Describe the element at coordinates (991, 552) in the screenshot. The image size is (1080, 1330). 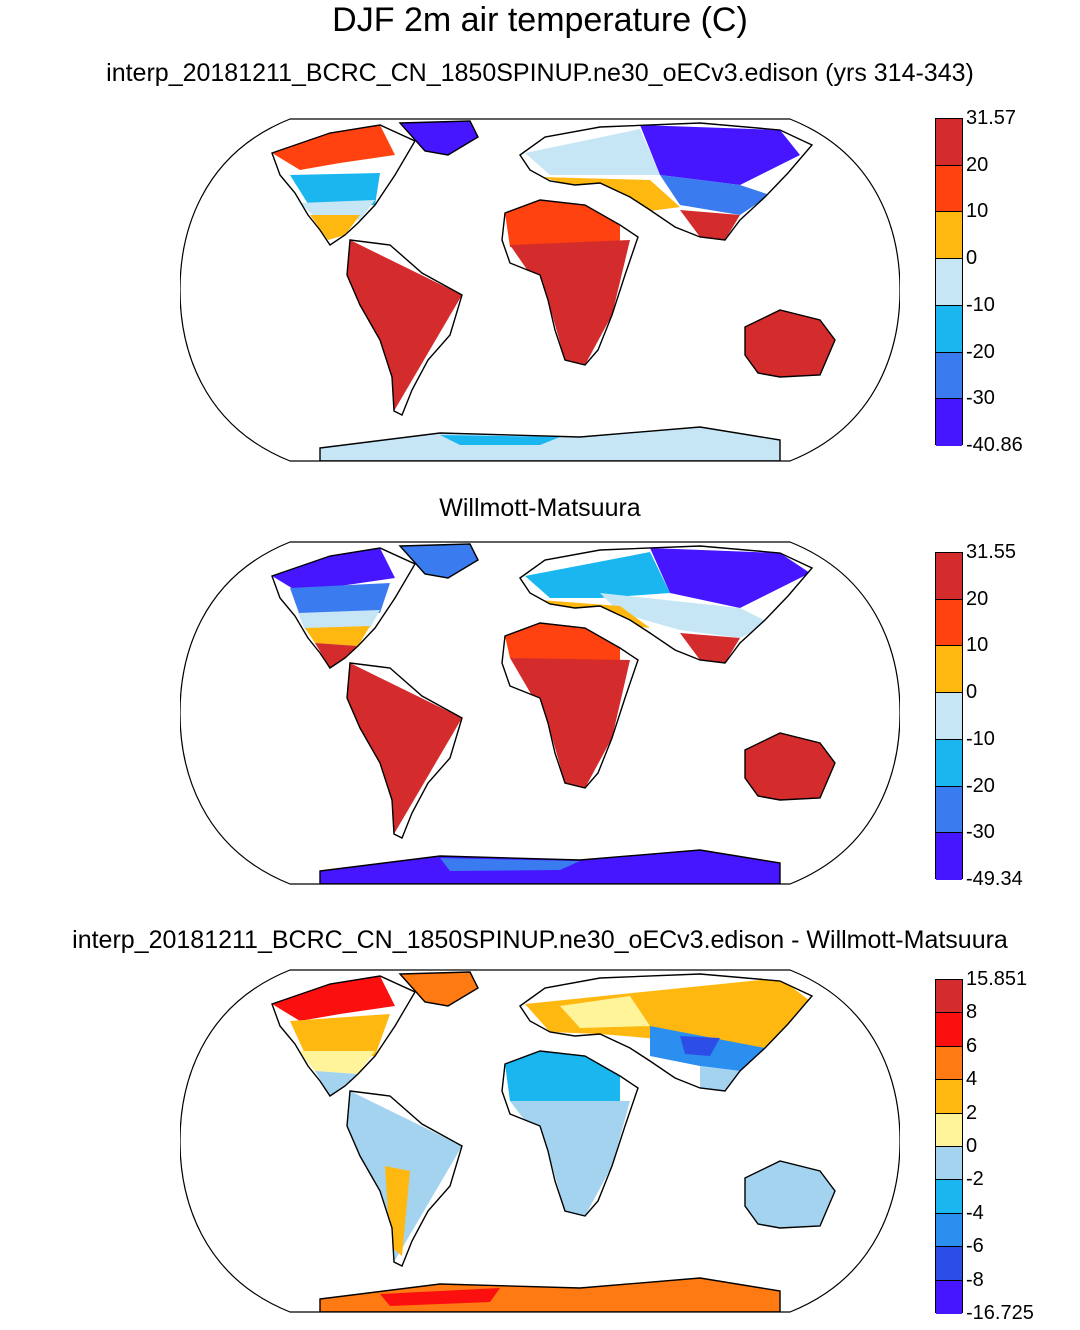
I see `colorbar-tick-label: 31.55` at that location.